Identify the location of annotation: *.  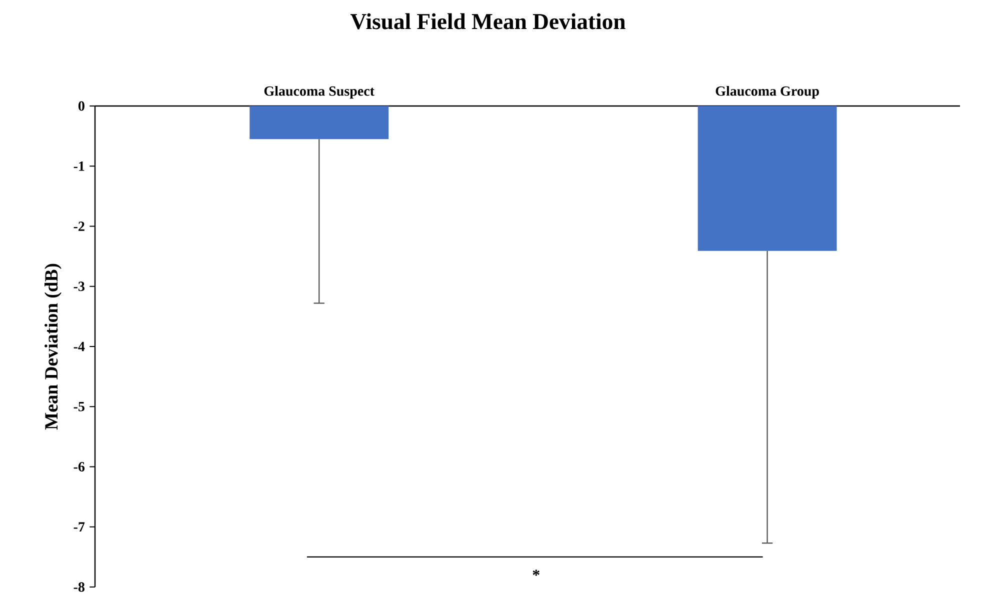
(536, 573).